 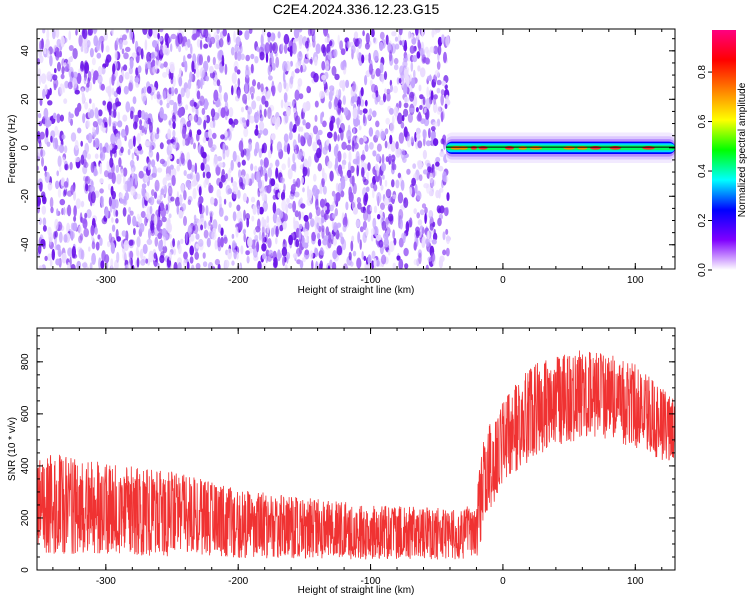 I want to click on y-tick-label: 20, so click(x=25, y=99).